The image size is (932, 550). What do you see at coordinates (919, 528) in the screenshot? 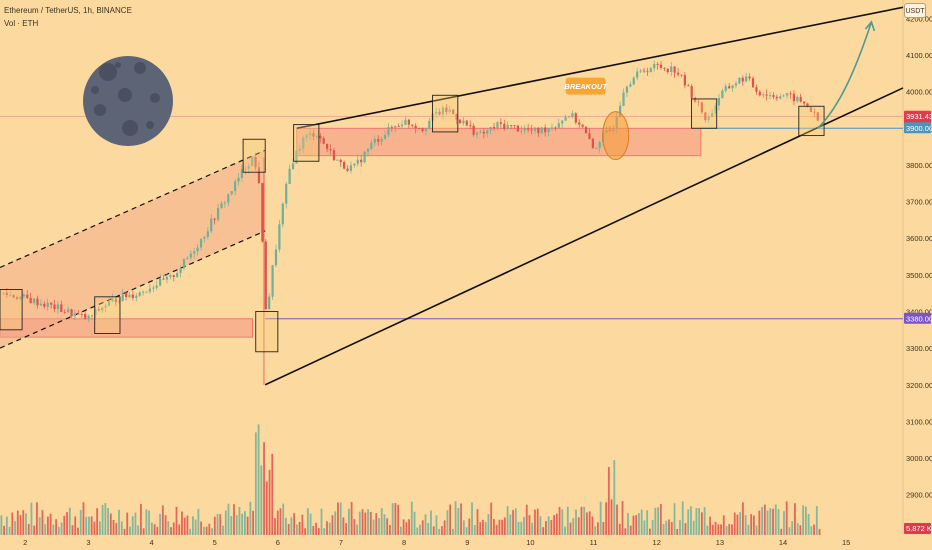
I see `volume-badge: 5.872 K` at bounding box center [919, 528].